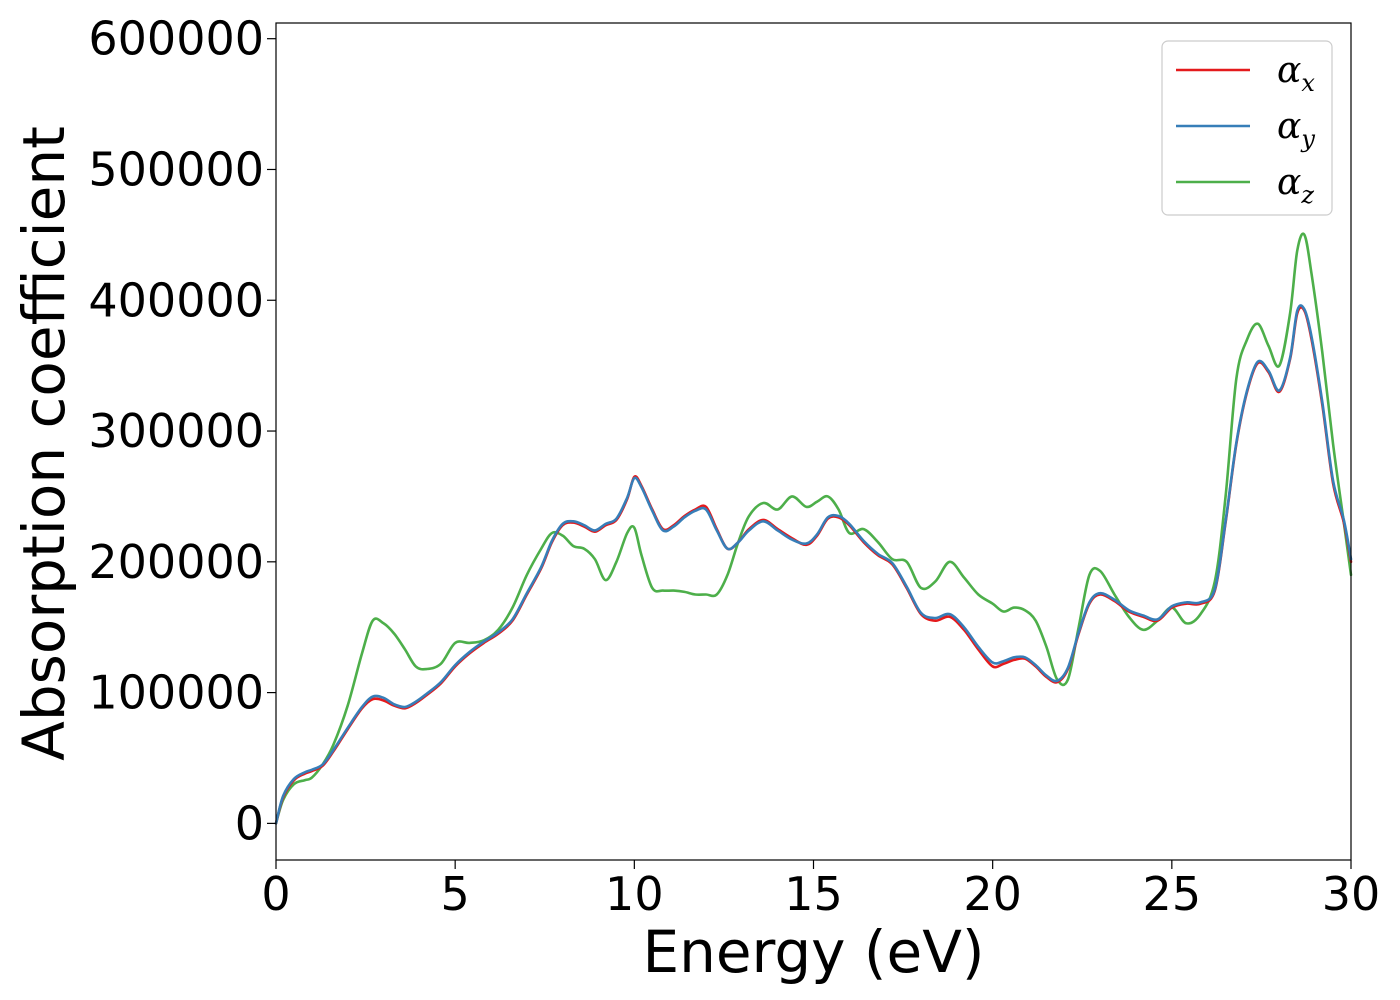 This screenshot has width=1400, height=1000. I want to click on y-tick-label: 0, so click(249, 823).